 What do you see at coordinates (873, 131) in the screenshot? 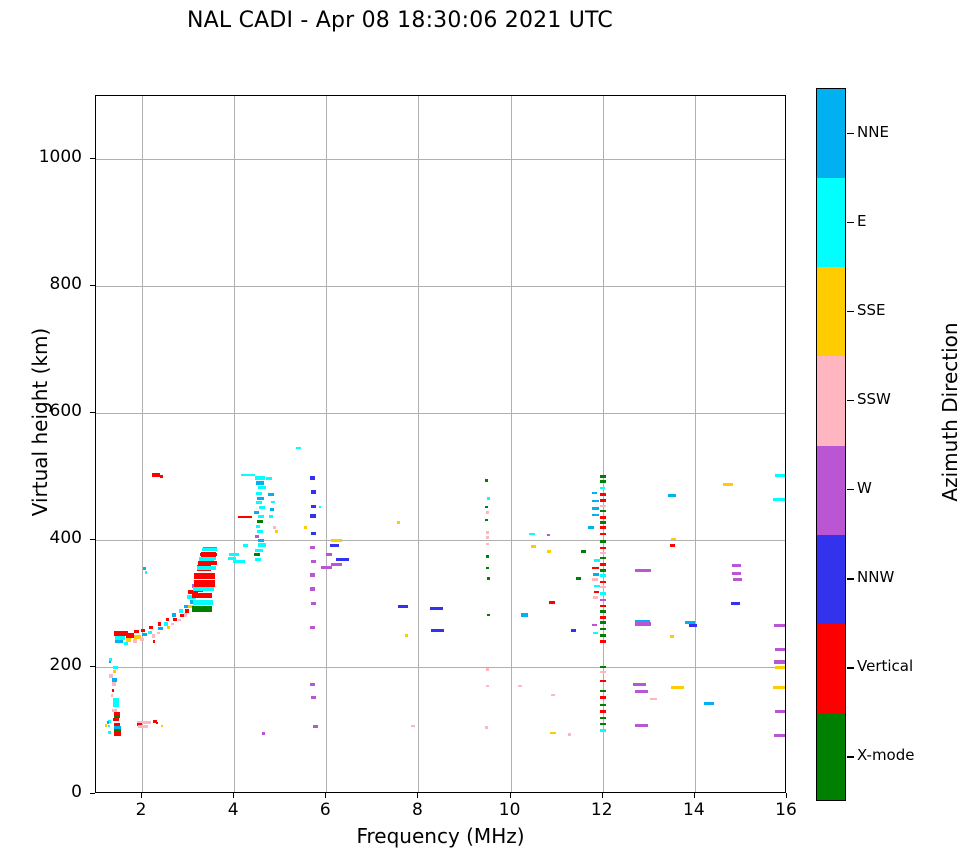
I see `colorbar-label: NNE` at bounding box center [873, 131].